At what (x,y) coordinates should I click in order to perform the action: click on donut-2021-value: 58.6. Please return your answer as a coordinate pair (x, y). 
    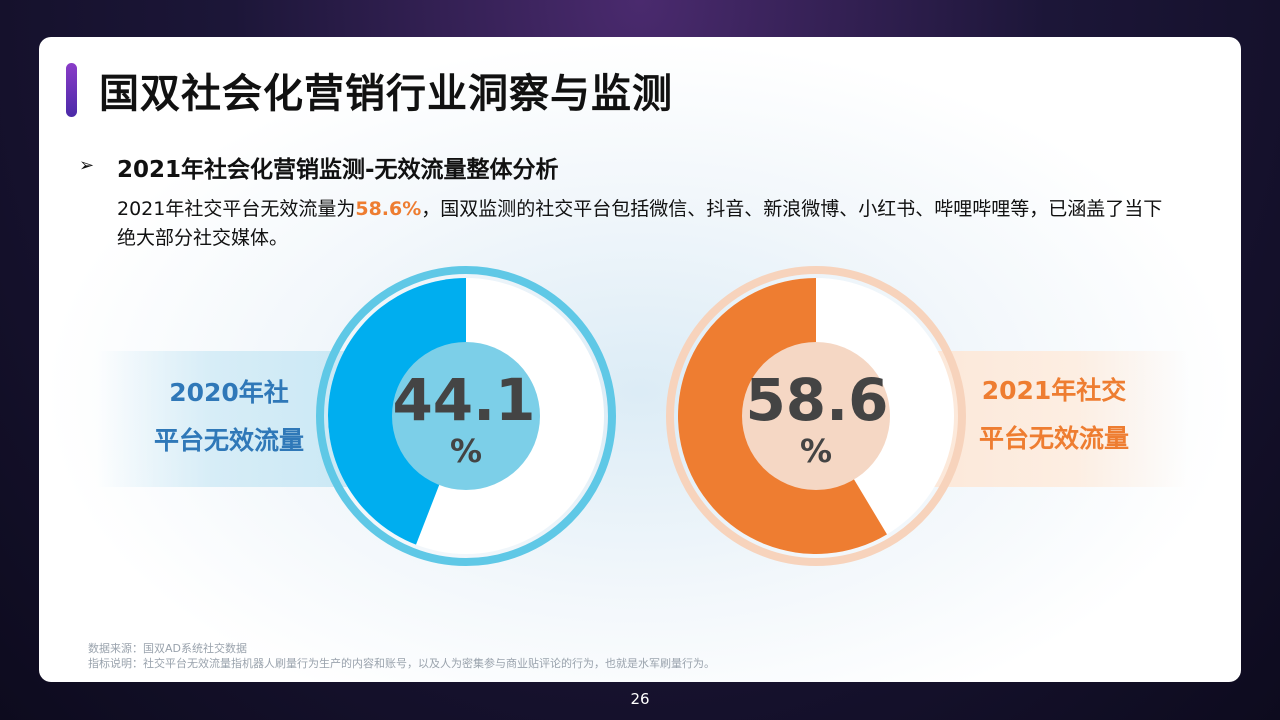
    Looking at the image, I should click on (816, 400).